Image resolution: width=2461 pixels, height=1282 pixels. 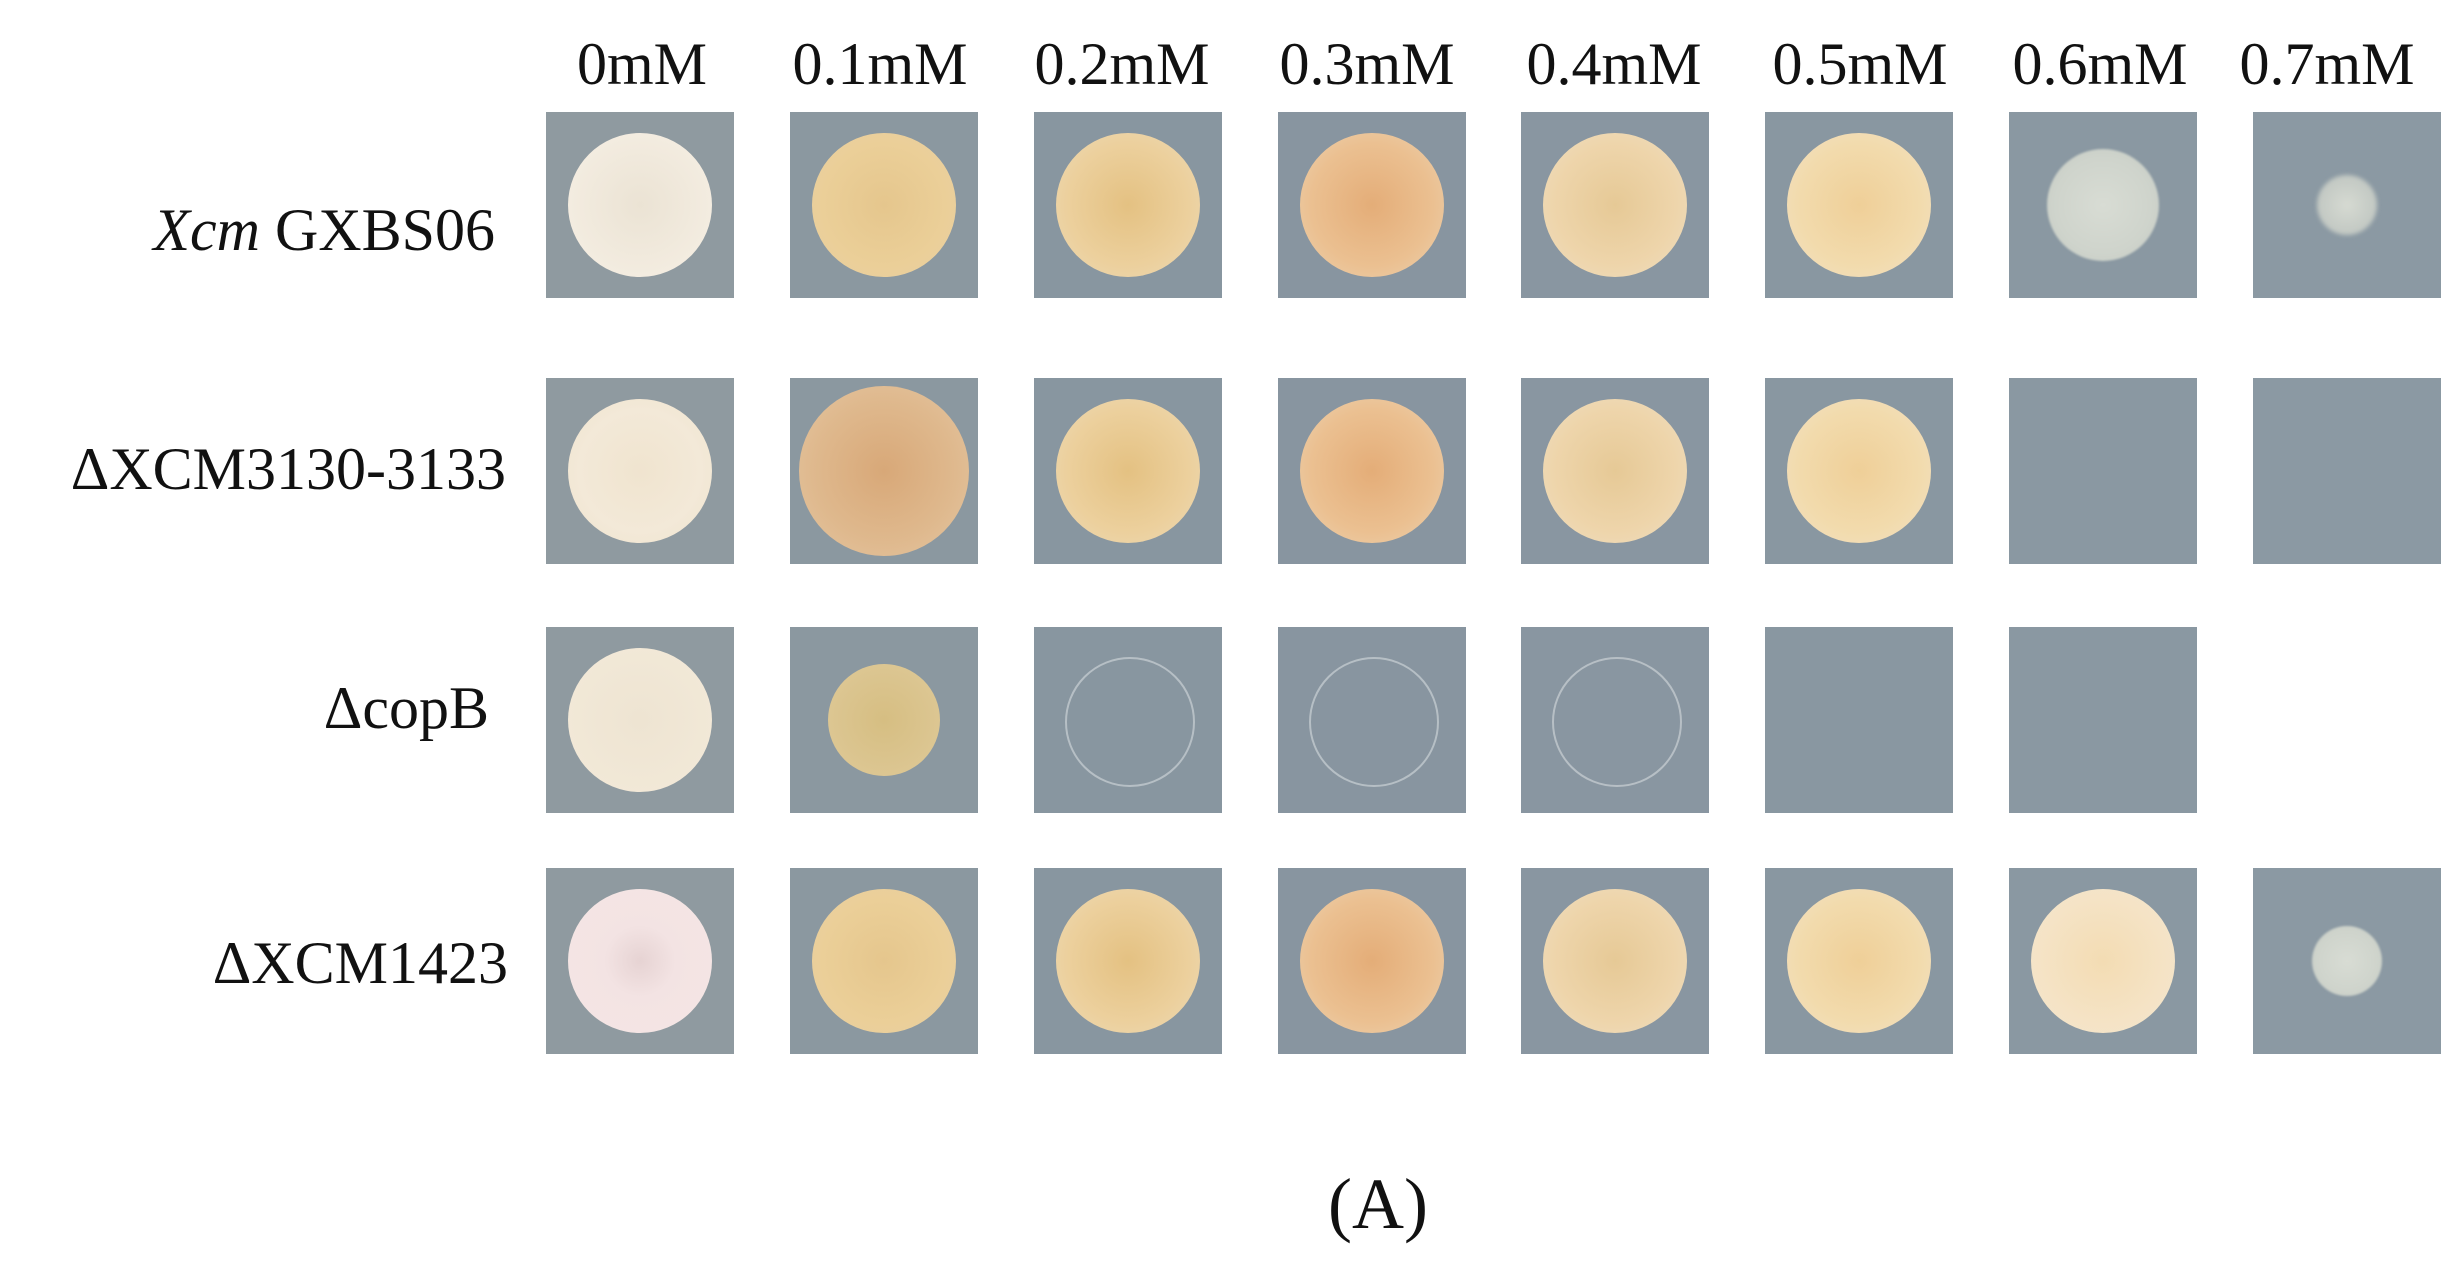 I want to click on row-label-xcm3130-3133: ΔXCM3130-3133, so click(x=288, y=469).